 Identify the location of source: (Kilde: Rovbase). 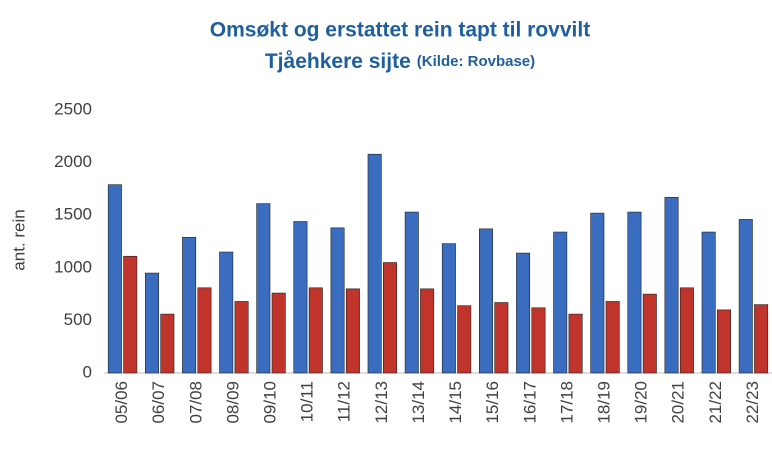
(476, 61).